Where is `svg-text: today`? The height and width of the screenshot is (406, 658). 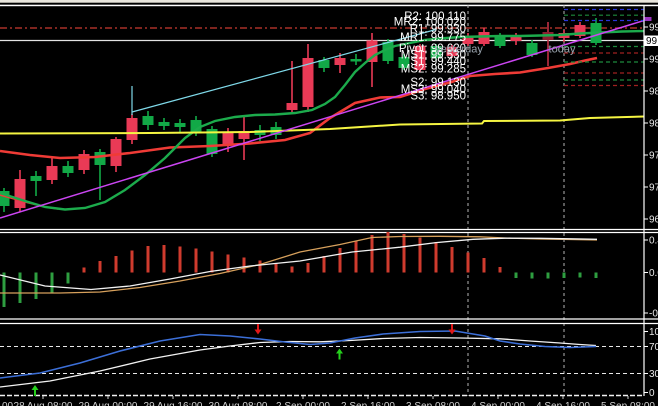
svg-text: today is located at coordinates (562, 50).